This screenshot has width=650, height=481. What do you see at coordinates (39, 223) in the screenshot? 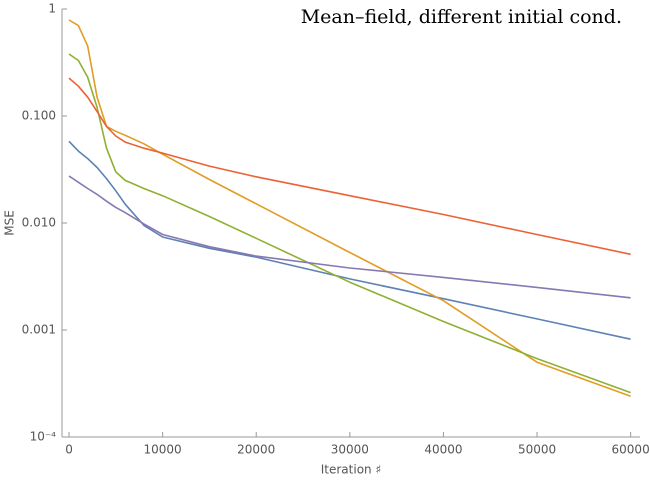
I see `y-tick-label: 0.010` at bounding box center [39, 223].